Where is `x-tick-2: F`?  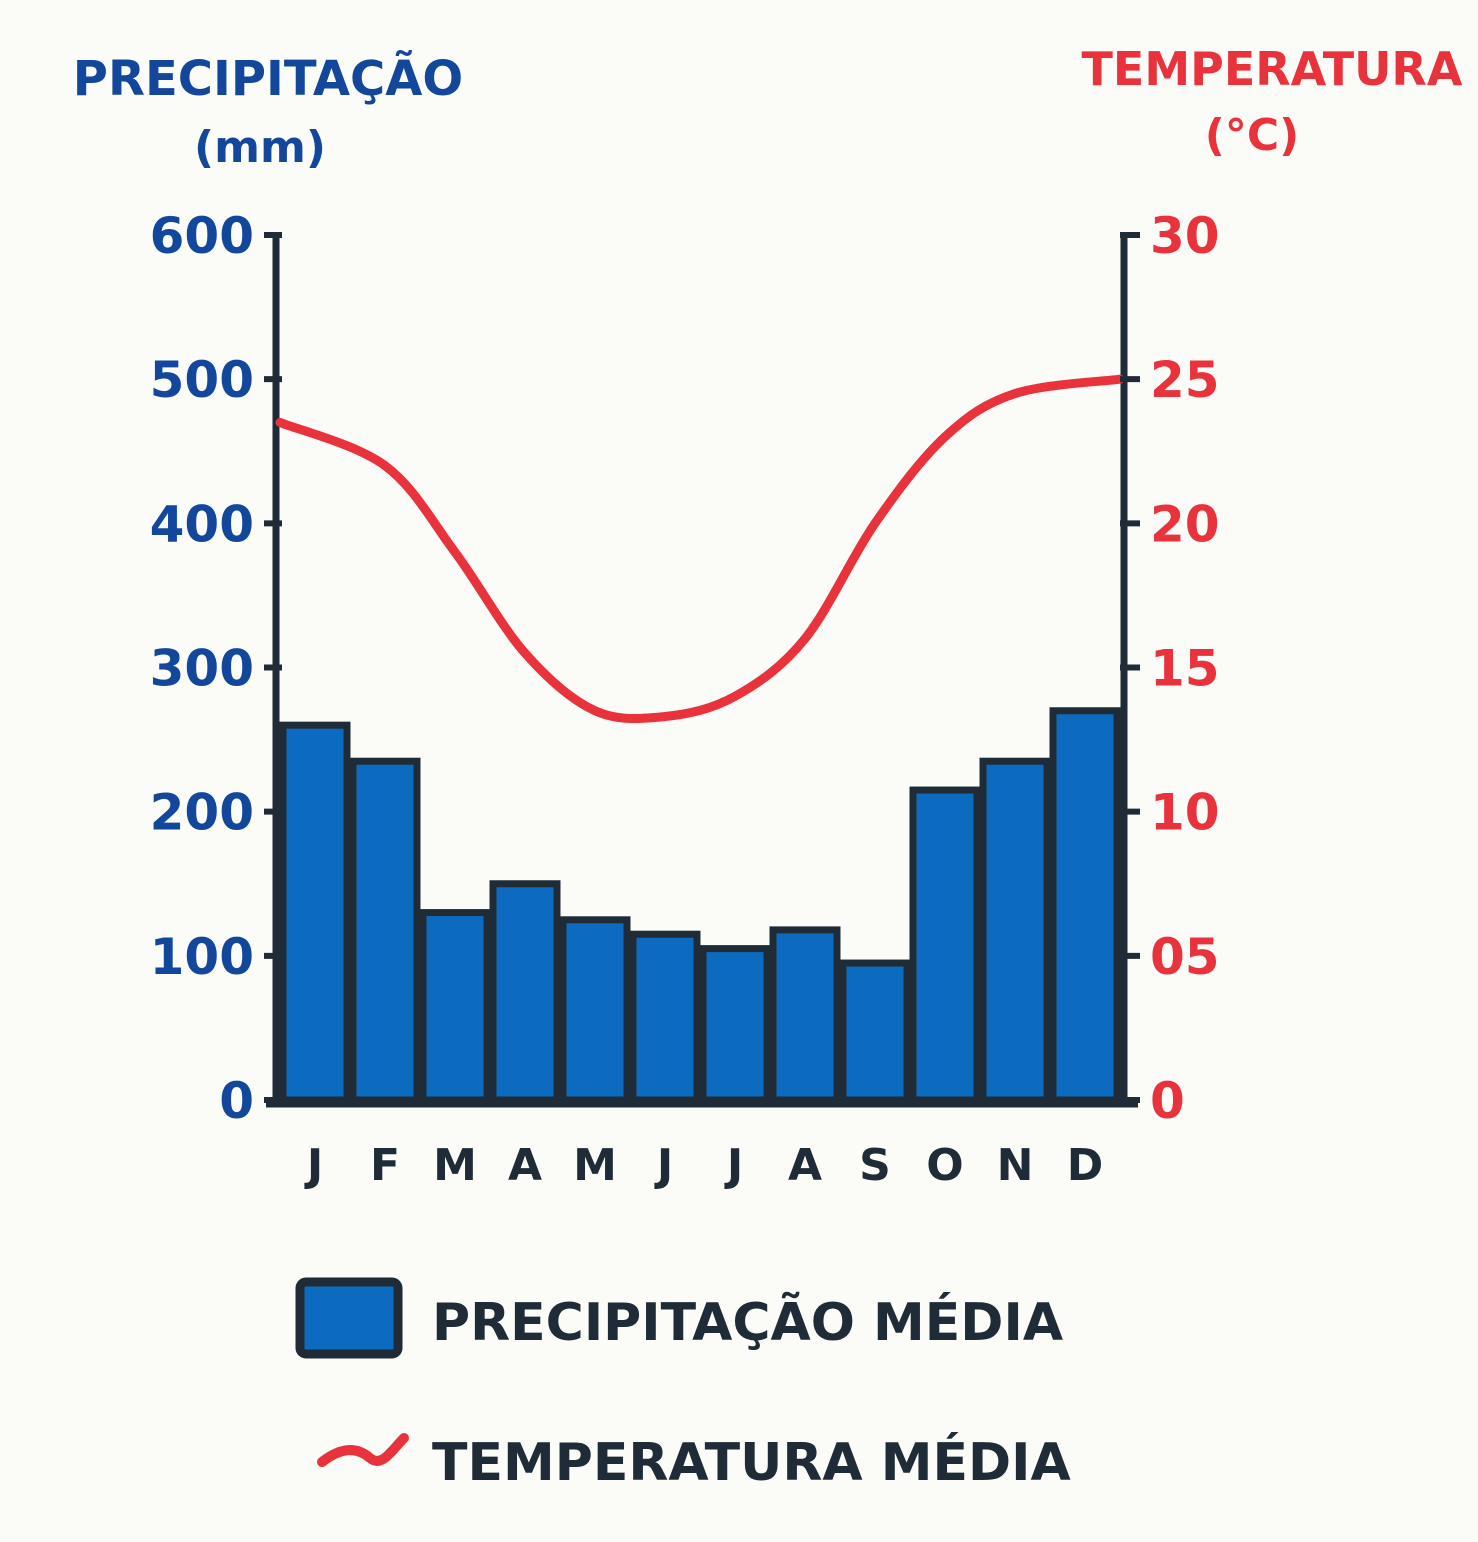 x-tick-2: F is located at coordinates (385, 1165).